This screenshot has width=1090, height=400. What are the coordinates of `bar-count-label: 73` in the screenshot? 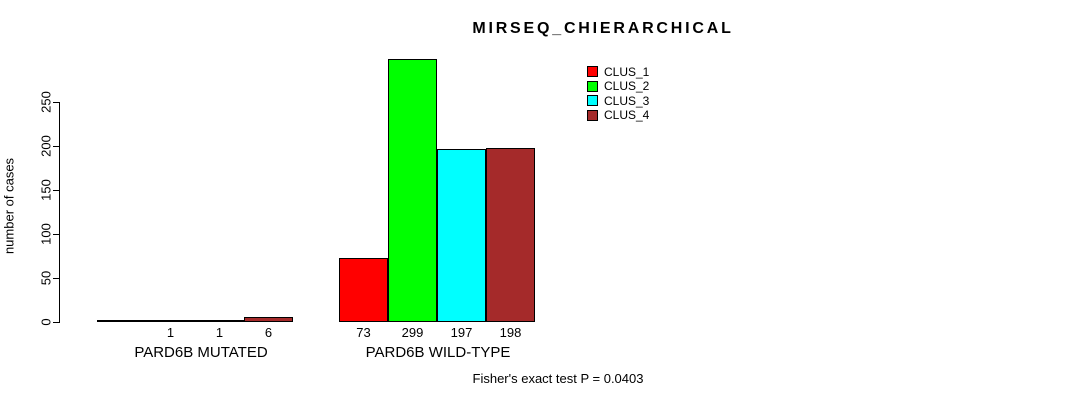 It's located at (363, 332).